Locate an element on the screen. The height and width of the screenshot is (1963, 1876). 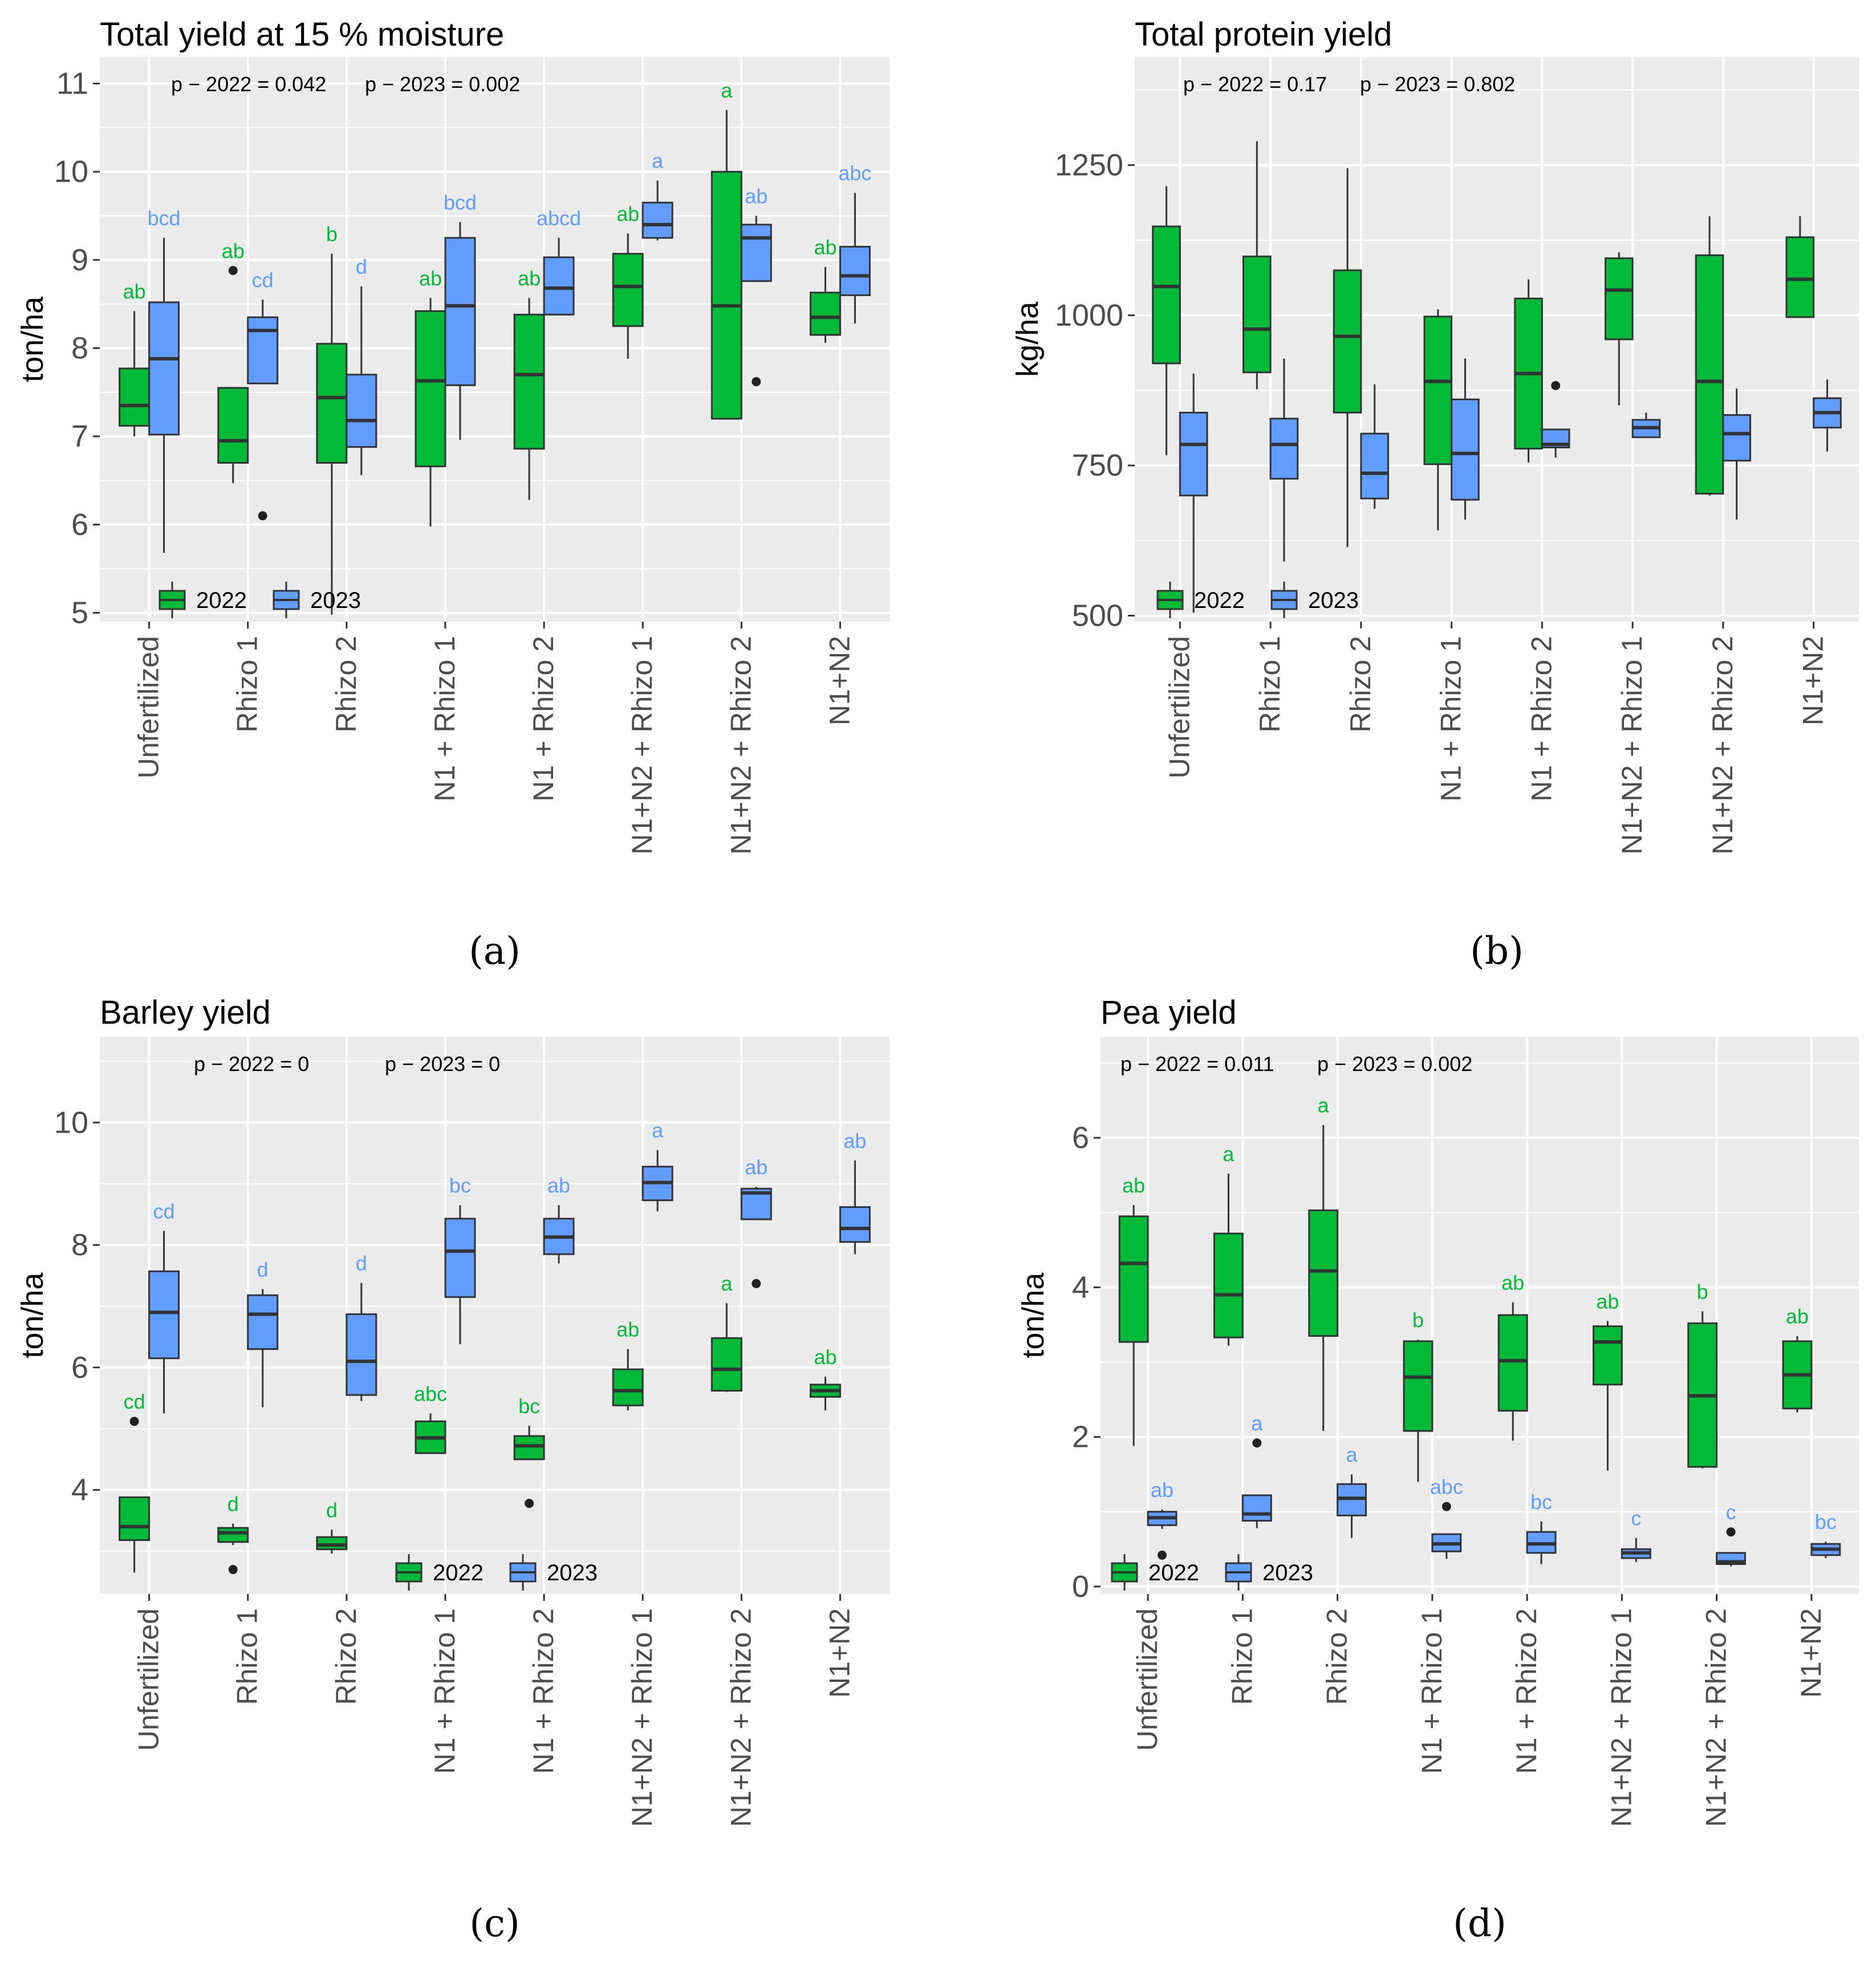
legend-item-2022: 2022 is located at coordinates (203, 600).